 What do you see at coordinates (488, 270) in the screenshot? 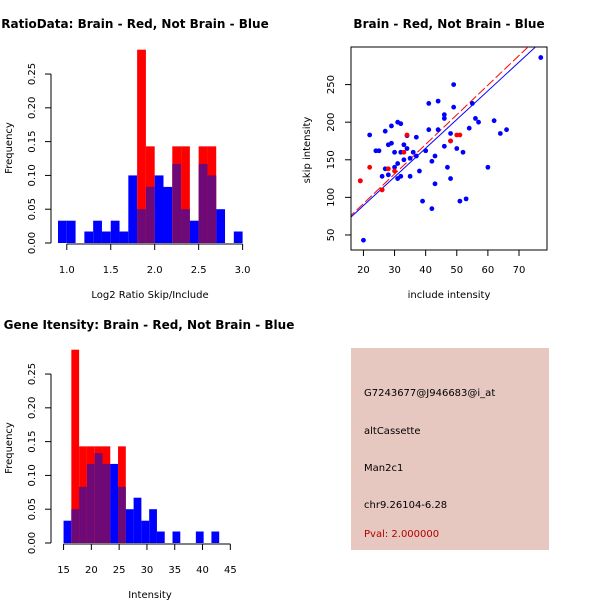
I see `x-tick-label: 60` at bounding box center [488, 270].